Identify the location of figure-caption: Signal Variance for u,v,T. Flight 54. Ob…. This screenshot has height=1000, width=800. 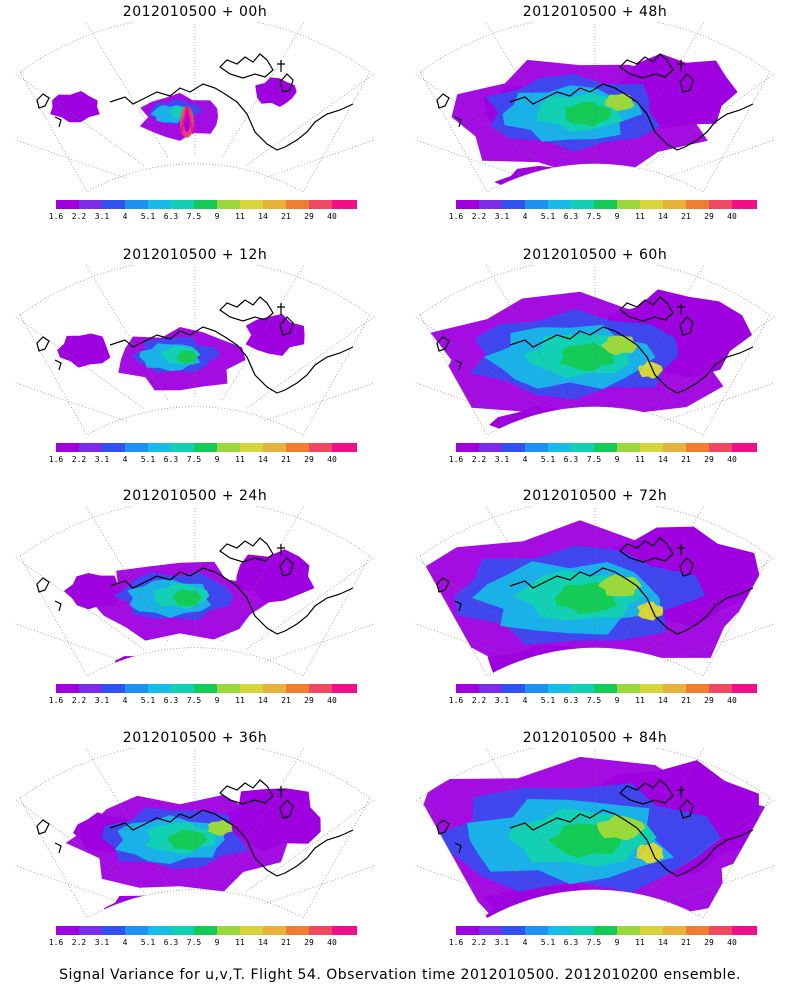
(400, 975).